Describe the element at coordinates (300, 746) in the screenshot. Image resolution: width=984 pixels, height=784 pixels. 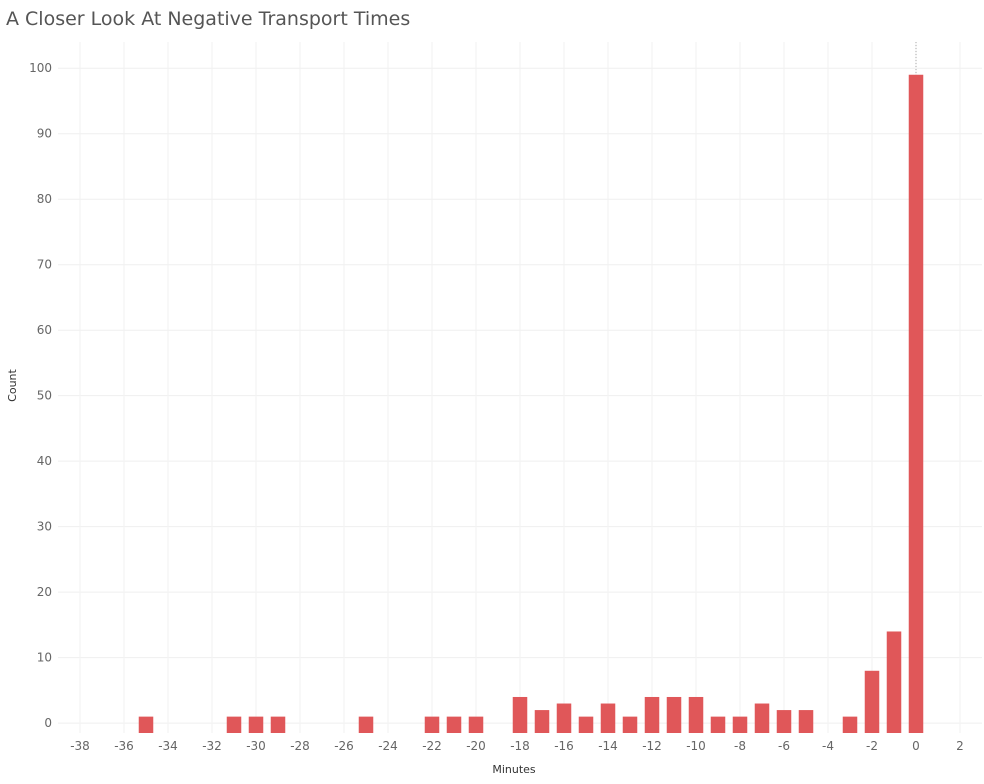
I see `x-tick-label: -28` at that location.